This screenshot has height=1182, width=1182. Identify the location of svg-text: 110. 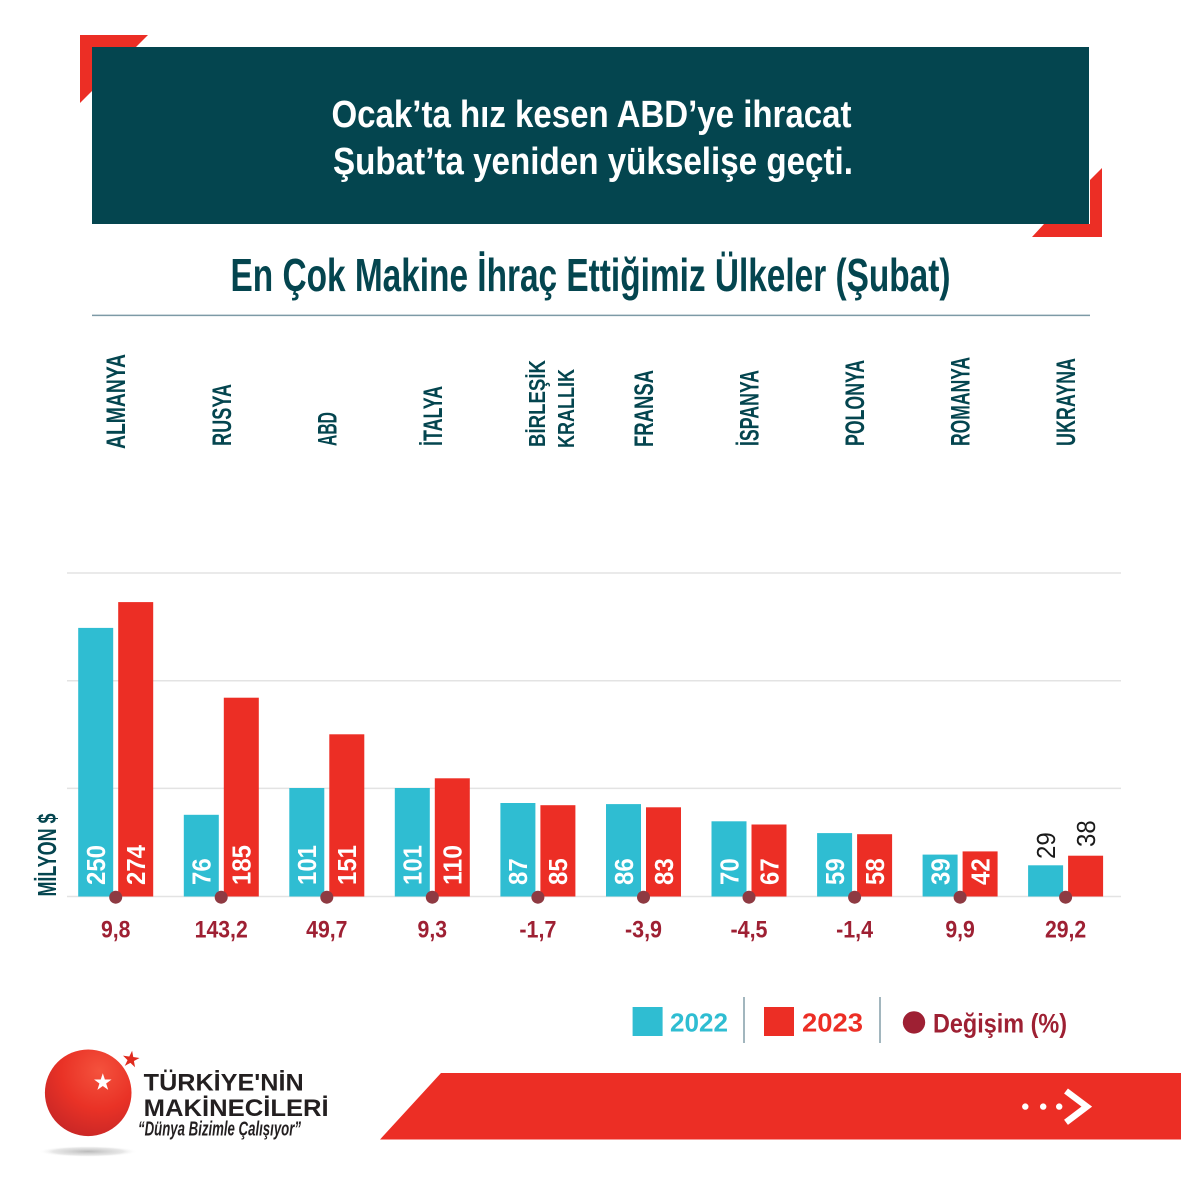
(453, 865).